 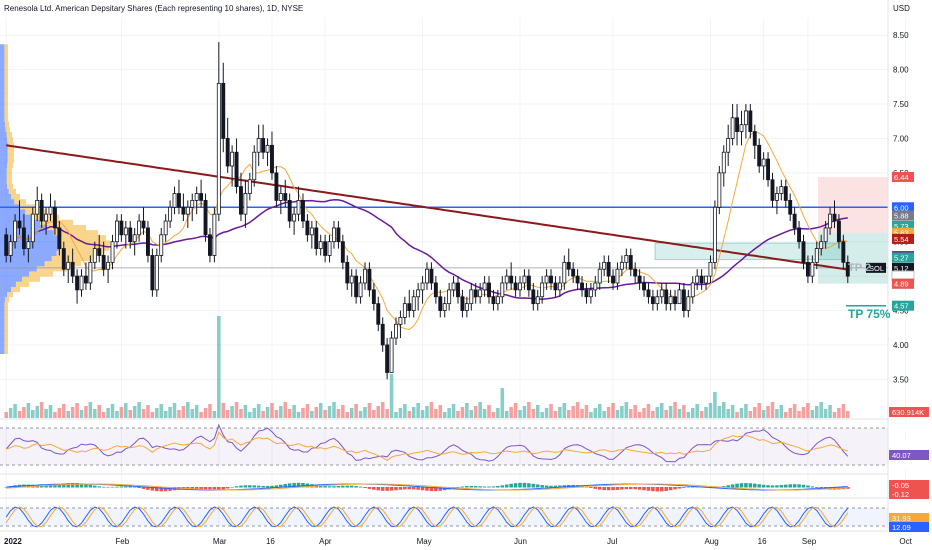 What do you see at coordinates (901, 239) in the screenshot?
I see `price-tag-label: 5.54` at bounding box center [901, 239].